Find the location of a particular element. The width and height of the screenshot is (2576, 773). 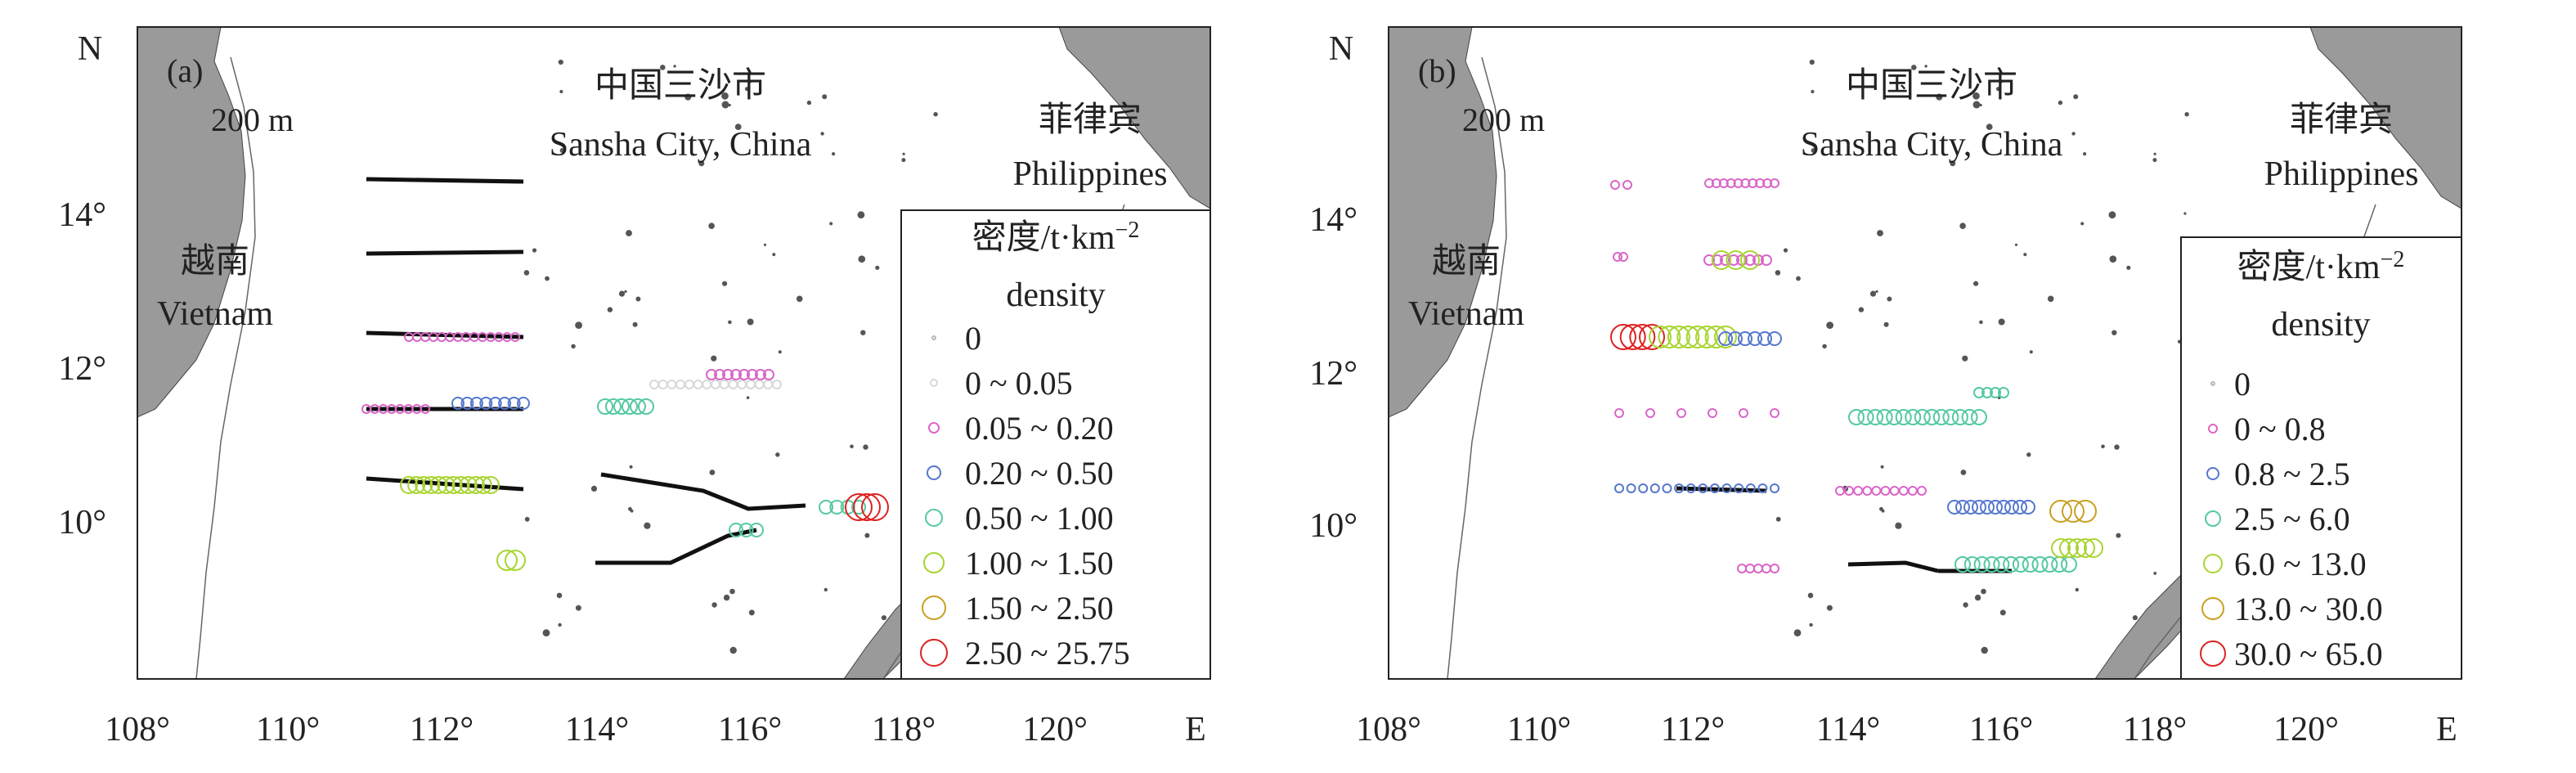

legend-item-label: 0.8 ~ 2.5 is located at coordinates (2292, 474).